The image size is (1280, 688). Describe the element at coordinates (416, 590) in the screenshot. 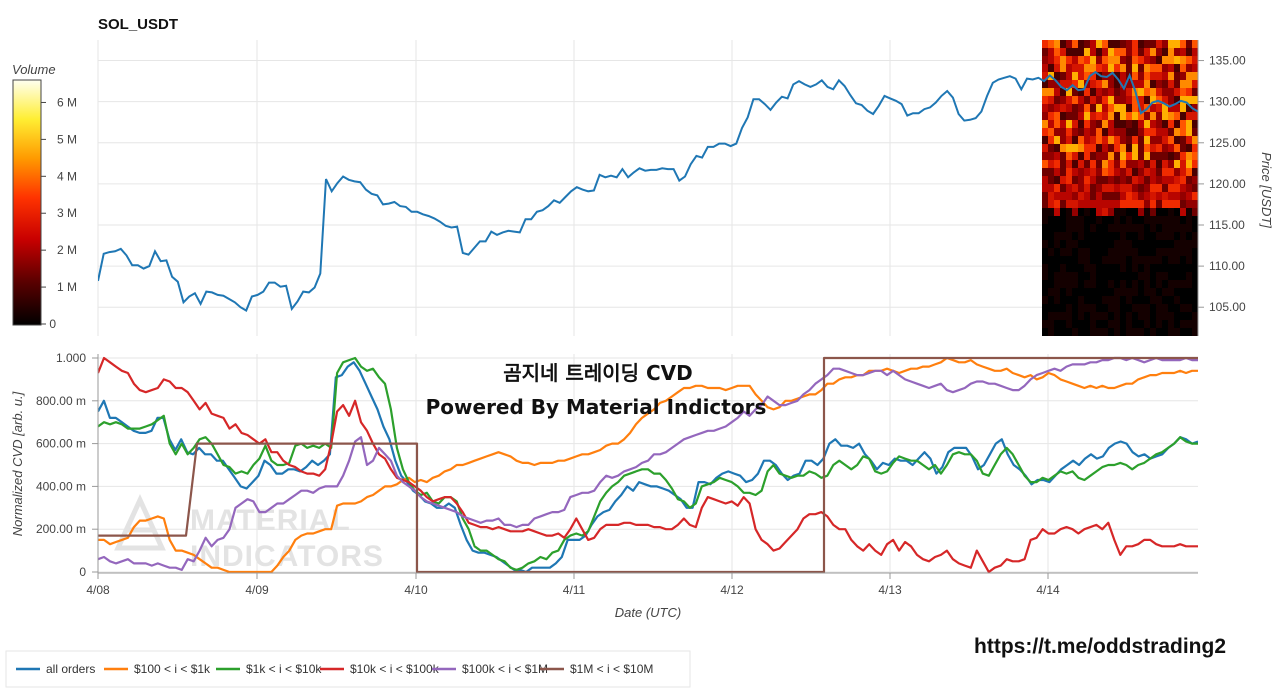

I see `cvd-x-tick-label: 4/10` at that location.